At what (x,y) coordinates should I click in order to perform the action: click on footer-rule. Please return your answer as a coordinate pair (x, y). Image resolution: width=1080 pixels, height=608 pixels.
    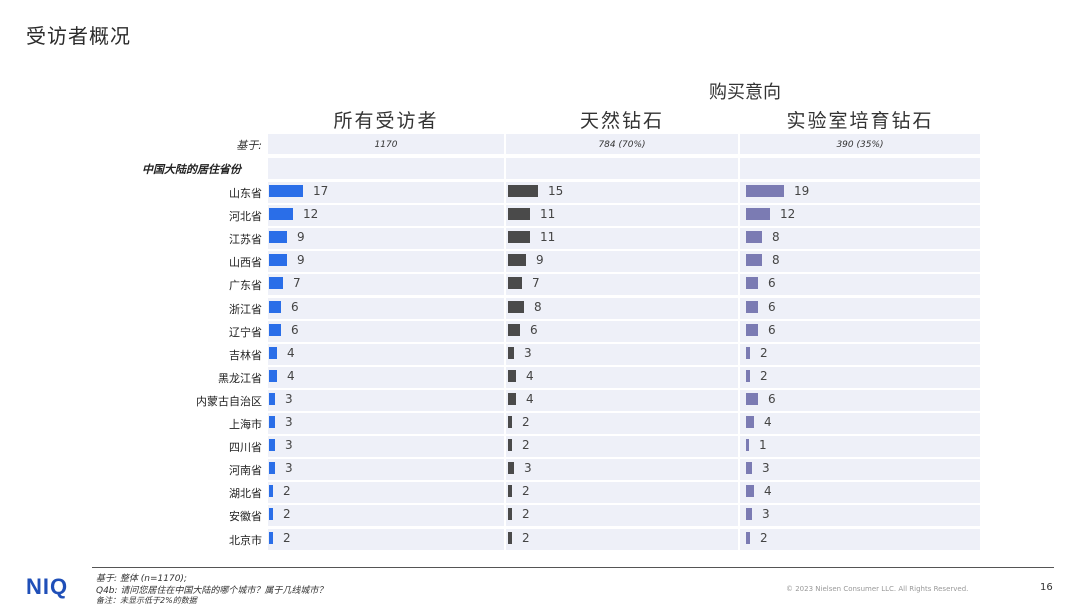
    Looking at the image, I should click on (573, 567).